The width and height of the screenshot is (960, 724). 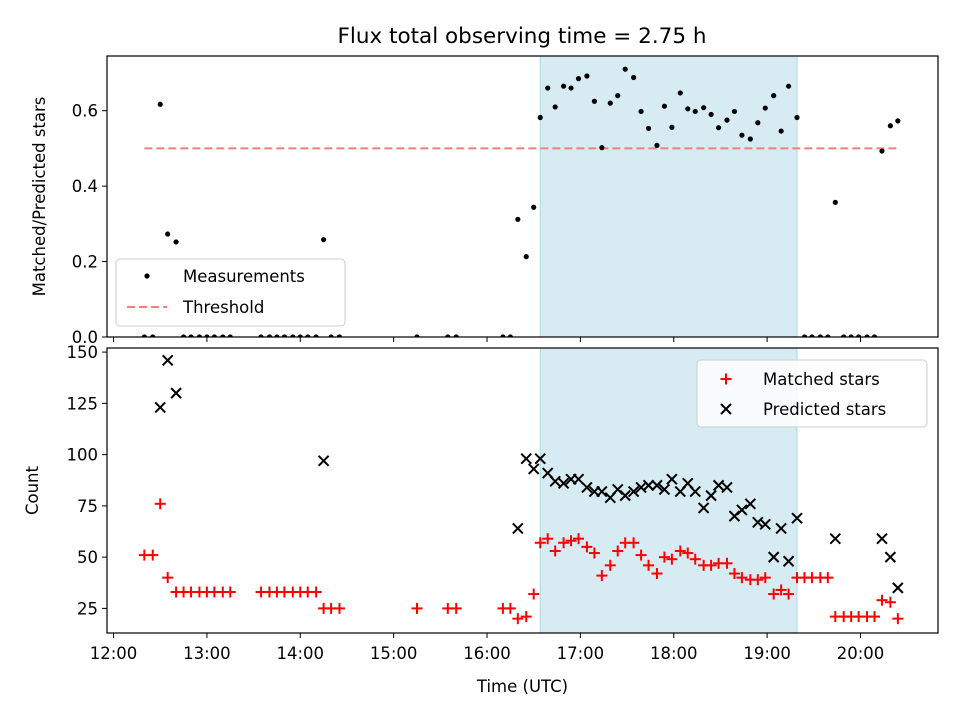 I want to click on y-tick-label: 0.6, so click(x=85, y=111).